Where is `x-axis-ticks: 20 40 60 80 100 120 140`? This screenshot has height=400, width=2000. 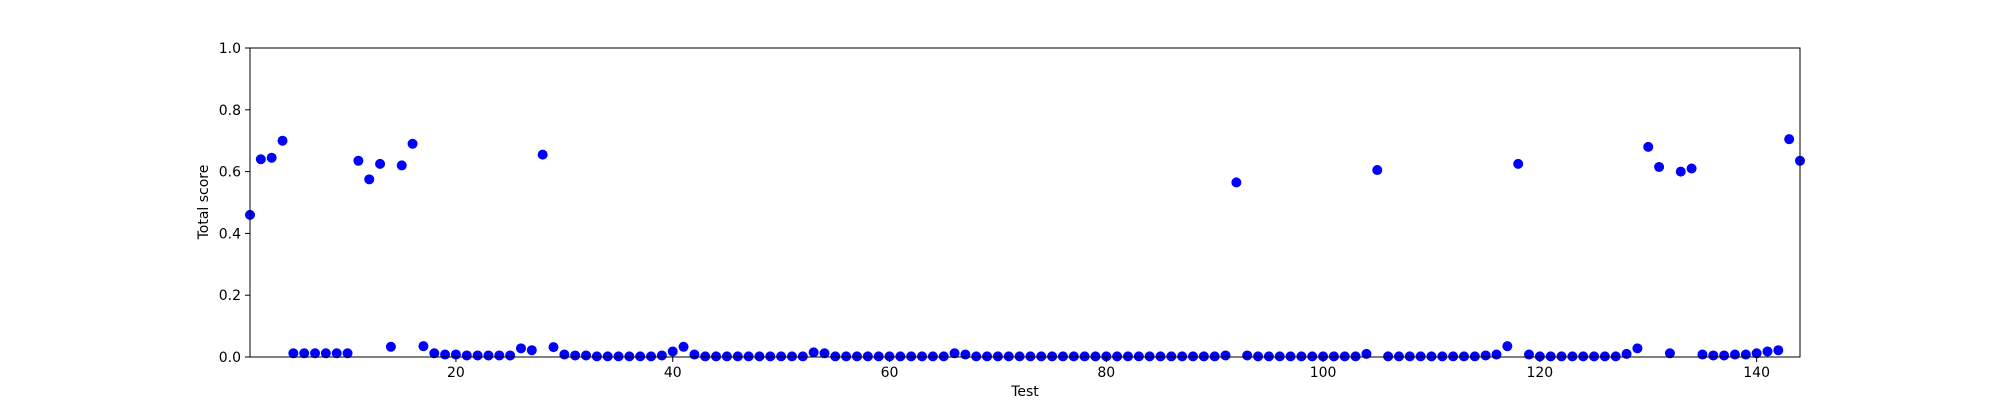 x-axis-ticks: 20 40 60 80 100 120 140 is located at coordinates (1108, 369).